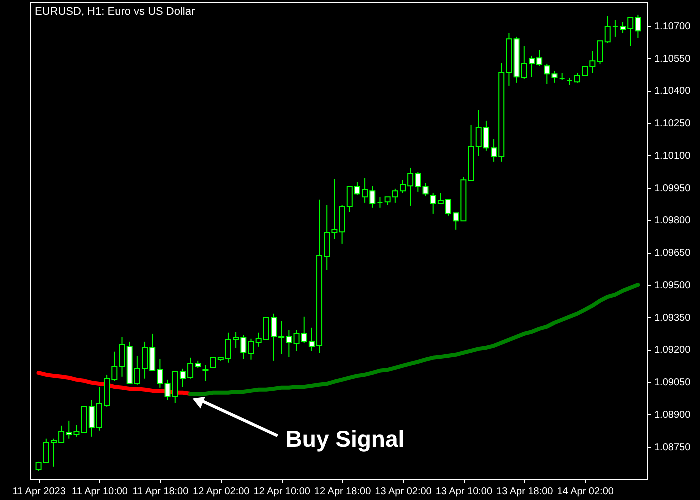  Describe the element at coordinates (464, 492) in the screenshot. I see `x-tick-label: 13 Apr 10:00` at that location.